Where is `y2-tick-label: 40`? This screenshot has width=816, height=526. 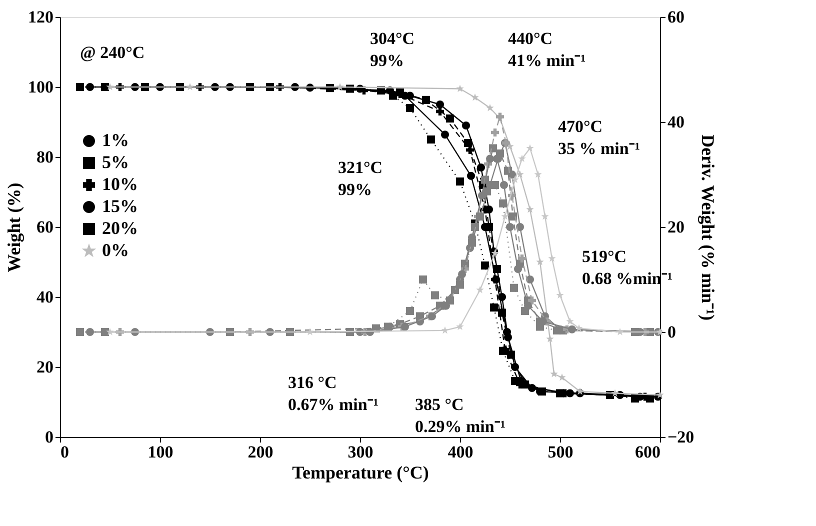
y2-tick-label: 40 is located at coordinates (676, 122).